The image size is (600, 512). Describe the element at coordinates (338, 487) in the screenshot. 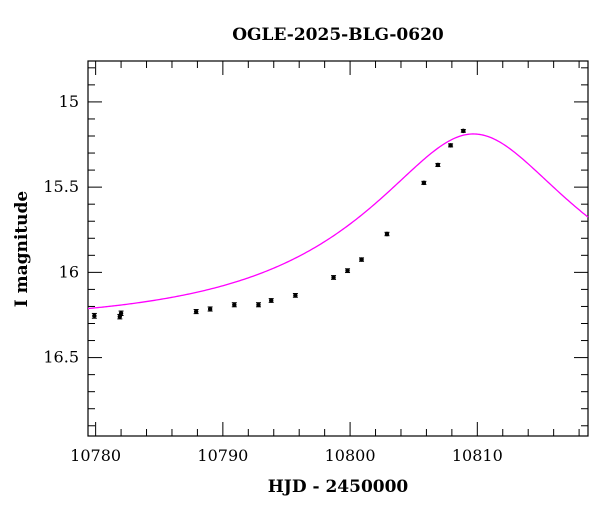

I see `x-axis-label: HJD - 2450000` at that location.